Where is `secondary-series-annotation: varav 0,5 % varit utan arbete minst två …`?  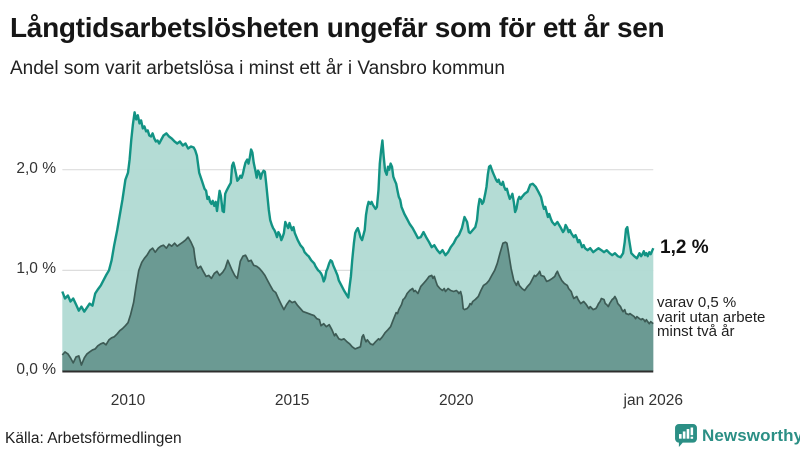 secondary-series-annotation: varav 0,5 % varit utan arbete minst två … is located at coordinates (711, 317).